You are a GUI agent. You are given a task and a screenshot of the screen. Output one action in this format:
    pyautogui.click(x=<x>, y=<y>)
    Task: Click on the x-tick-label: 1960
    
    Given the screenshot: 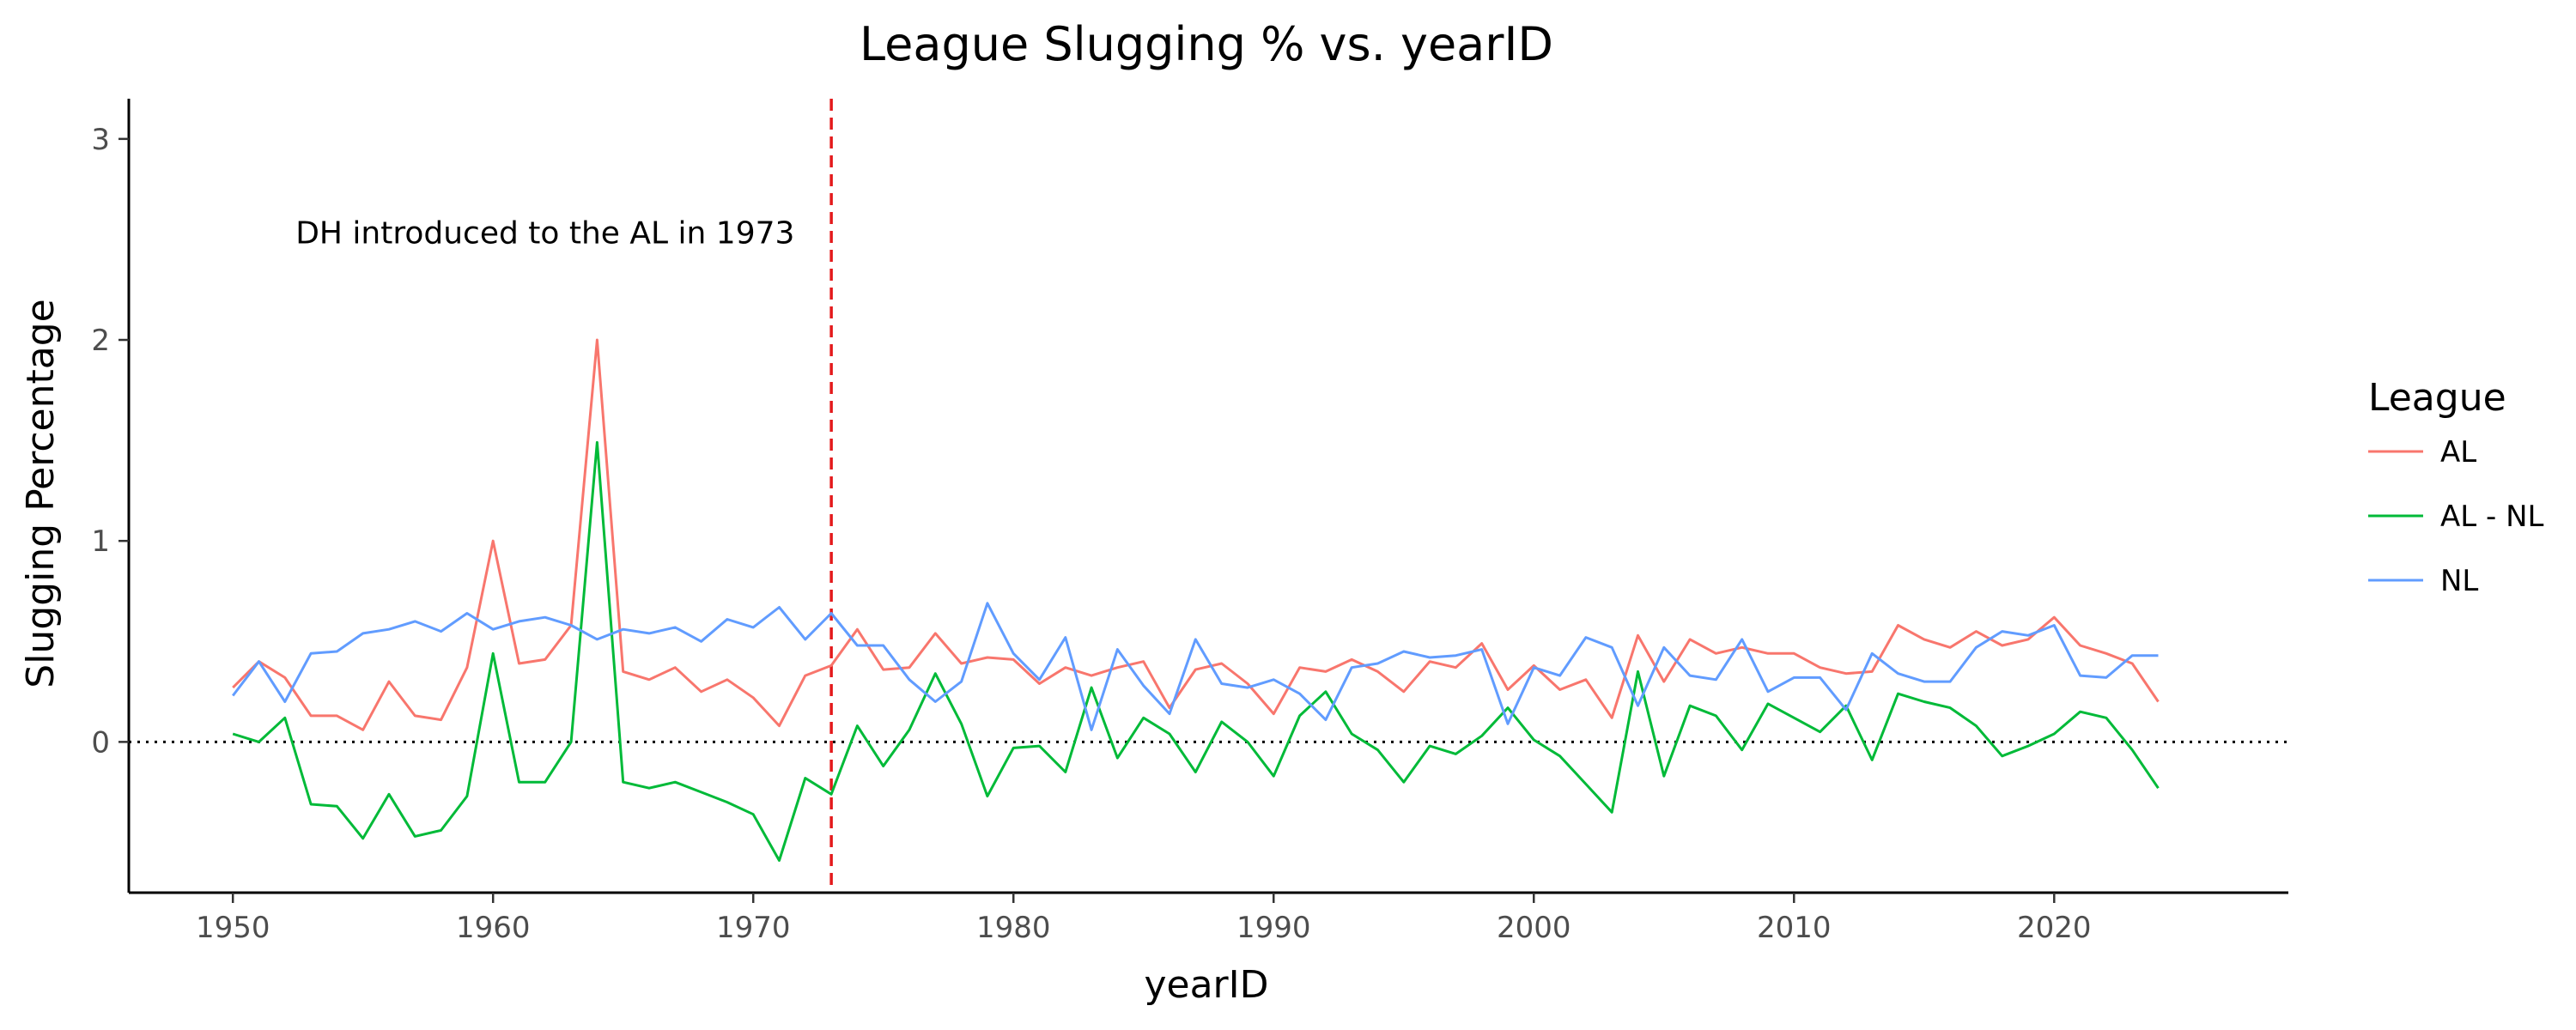 What is the action you would take?
    pyautogui.click(x=494, y=928)
    